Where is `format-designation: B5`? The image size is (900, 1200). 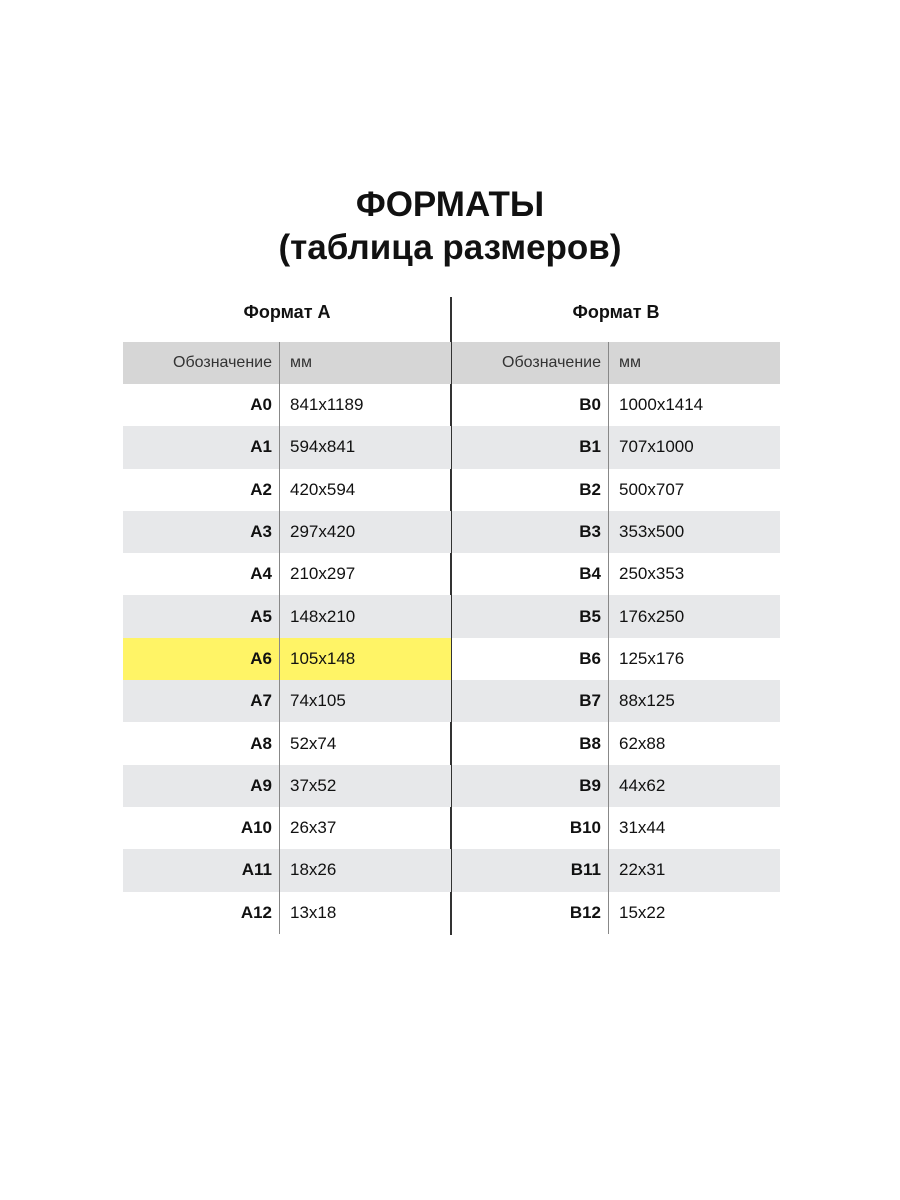
format-designation: B5 is located at coordinates (530, 616).